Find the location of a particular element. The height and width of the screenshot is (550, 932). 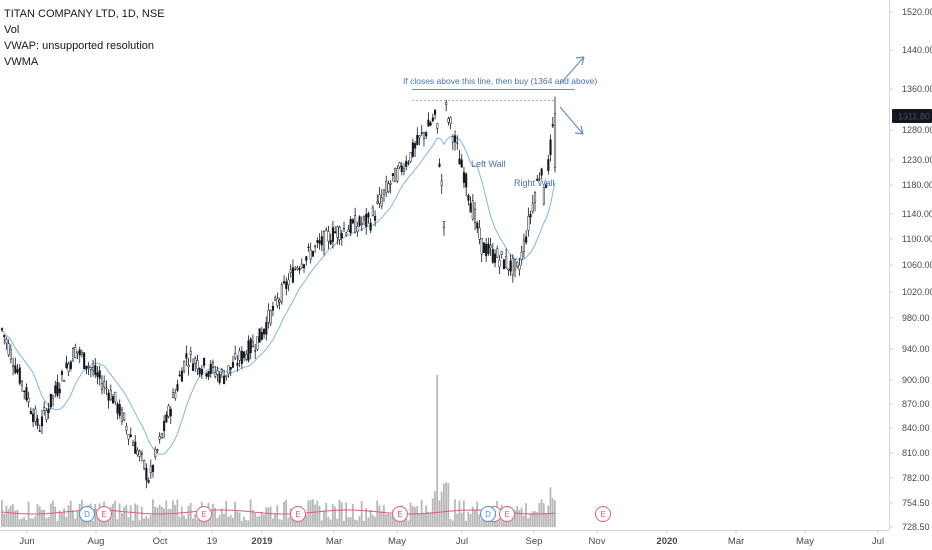

price-tick-label: 1520.00 is located at coordinates (917, 12).